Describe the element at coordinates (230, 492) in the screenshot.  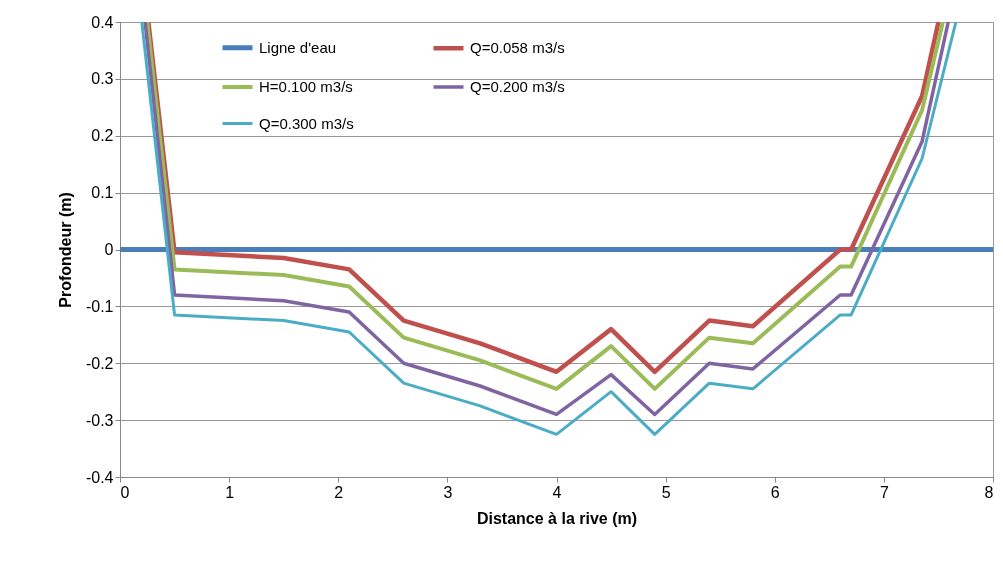
I see `x-tick-label: 1` at that location.